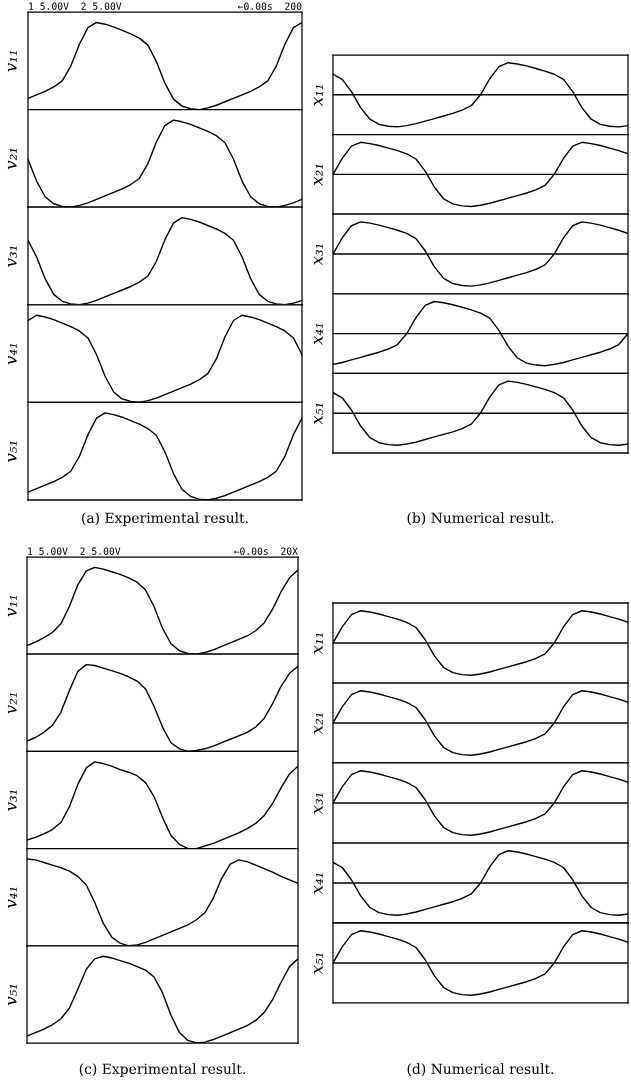 The height and width of the screenshot is (1086, 631). Describe the element at coordinates (269, 6) in the screenshot. I see `text: ←0.00s 200` at that location.